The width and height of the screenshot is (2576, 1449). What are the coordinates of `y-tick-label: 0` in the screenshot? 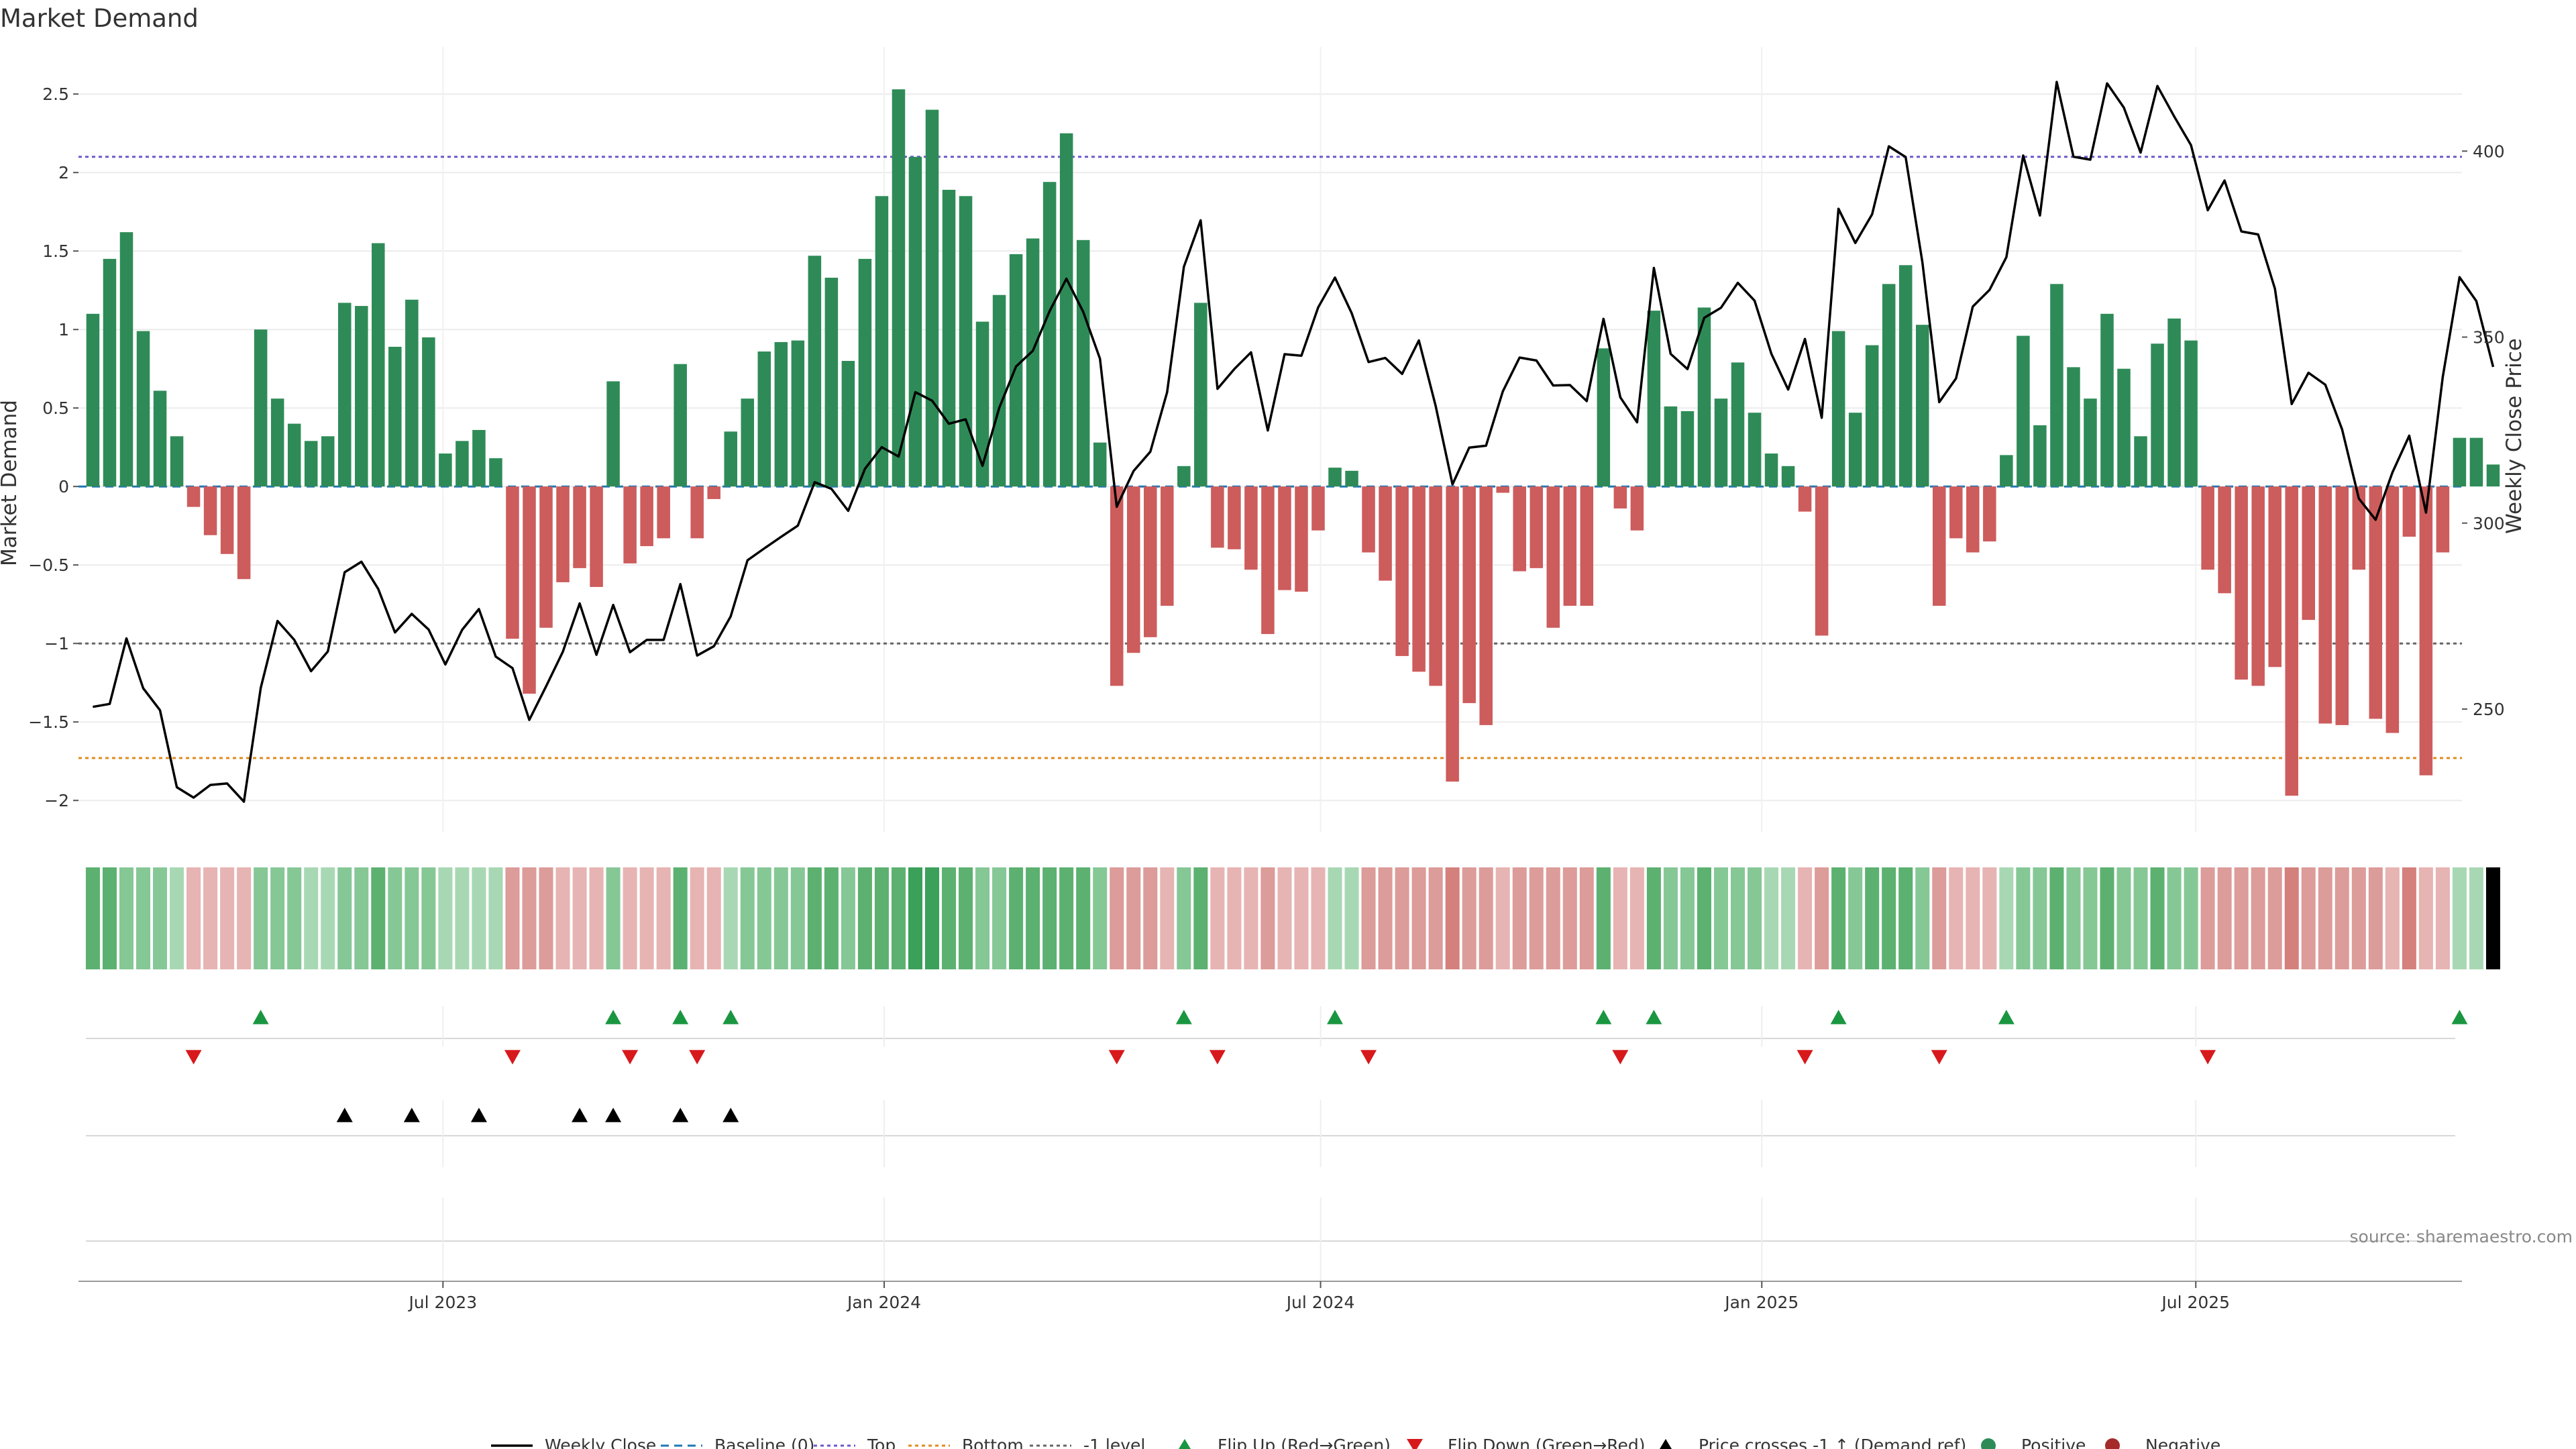 It's located at (63, 486).